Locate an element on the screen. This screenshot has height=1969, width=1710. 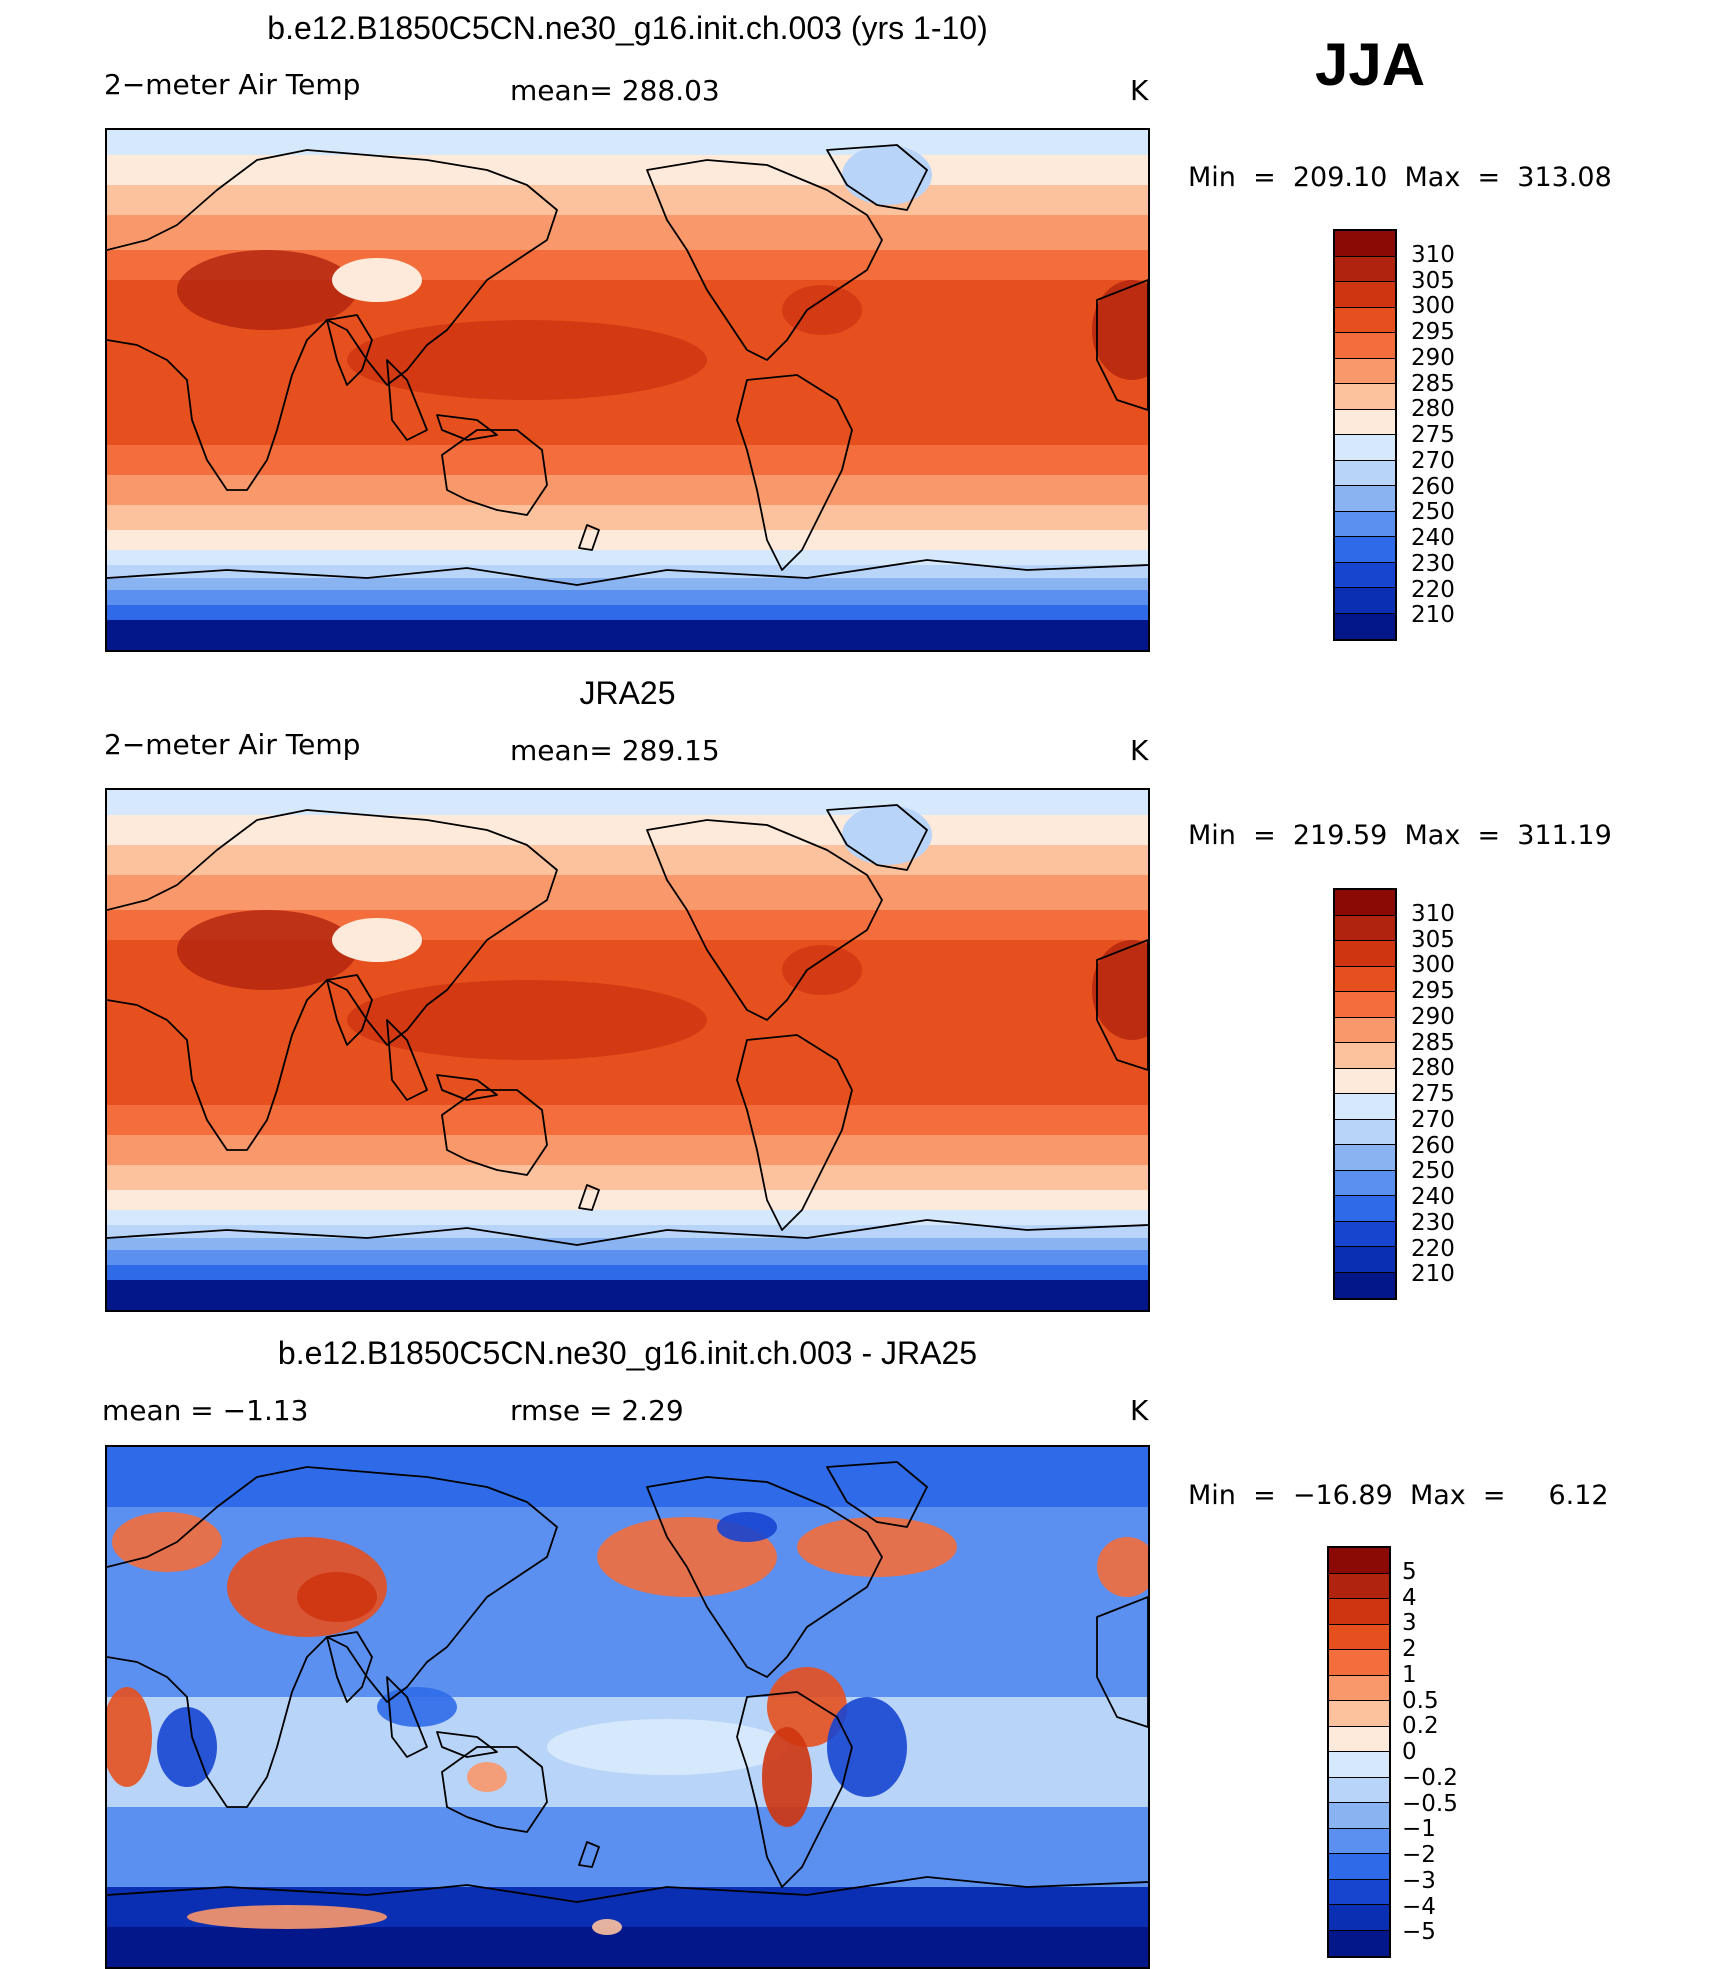
colorbar-tick-label: −2 is located at coordinates (1419, 1855).